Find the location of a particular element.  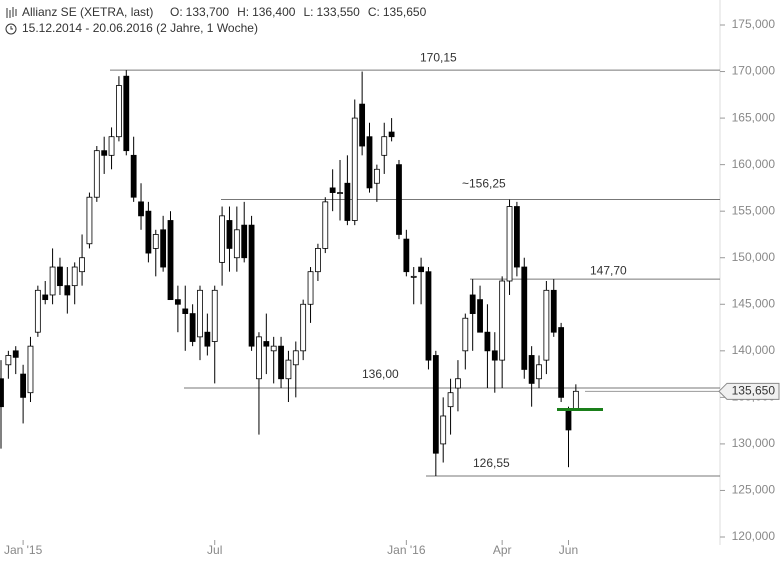

y-tick-label: 145,000 is located at coordinates (754, 303).